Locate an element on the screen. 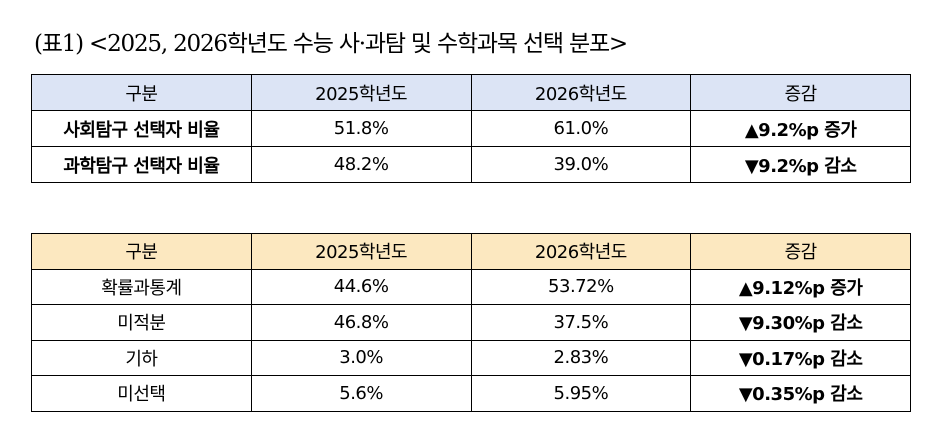 The width and height of the screenshot is (942, 444). value-2025: 3.0% is located at coordinates (361, 357).